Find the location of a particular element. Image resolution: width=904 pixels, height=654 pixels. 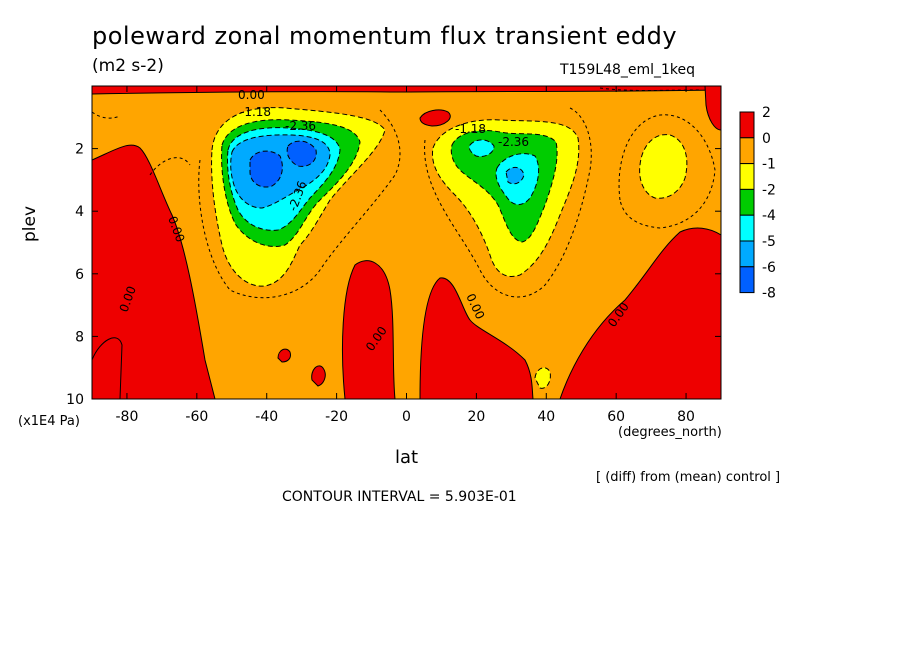

region-nh-small-yellow is located at coordinates (542, 378).